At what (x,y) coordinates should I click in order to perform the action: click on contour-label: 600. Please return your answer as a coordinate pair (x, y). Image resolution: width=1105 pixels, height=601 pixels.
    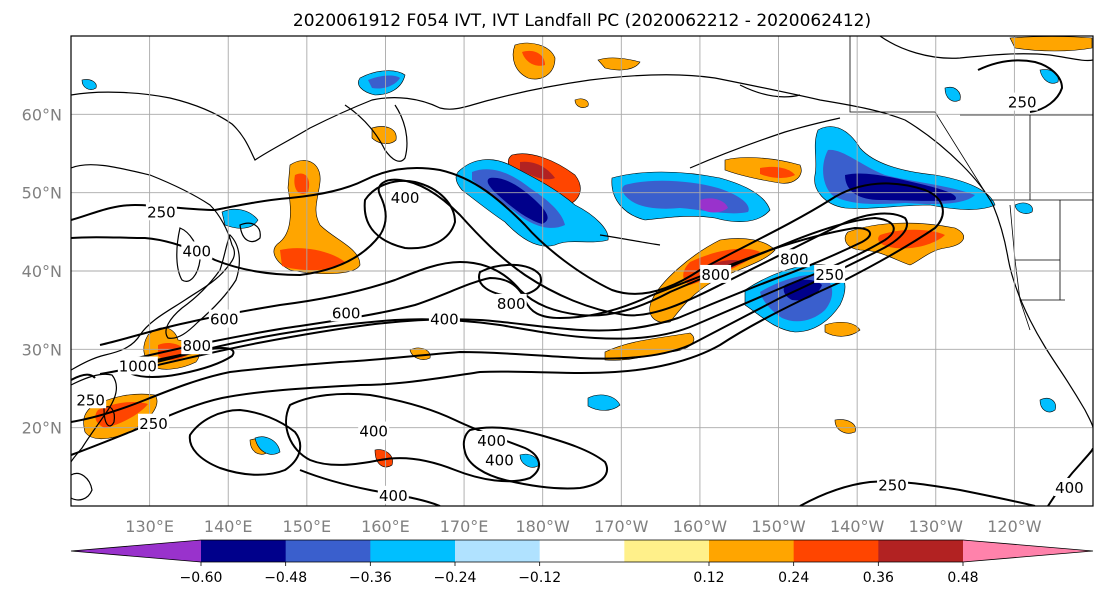
    Looking at the image, I should click on (346, 313).